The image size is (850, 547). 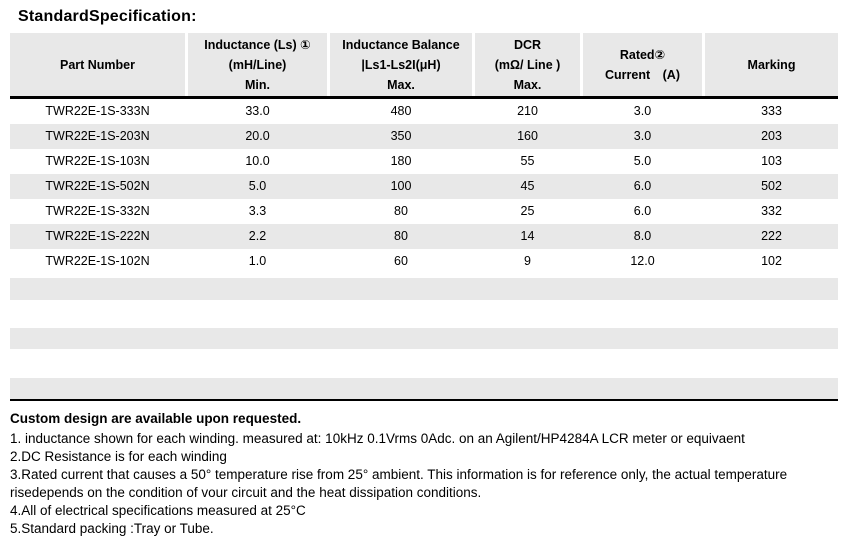 What do you see at coordinates (424, 186) in the screenshot?
I see `table-row: TWR22E-1S-502N 5.0 100 45 6.0 502` at bounding box center [424, 186].